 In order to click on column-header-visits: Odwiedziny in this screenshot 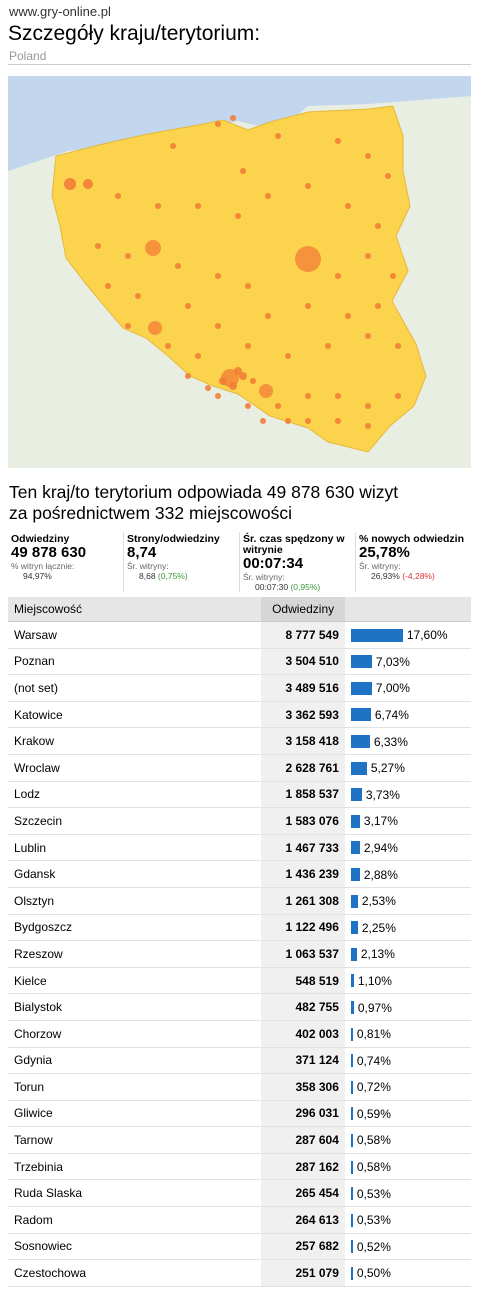, I will do `click(303, 609)`.